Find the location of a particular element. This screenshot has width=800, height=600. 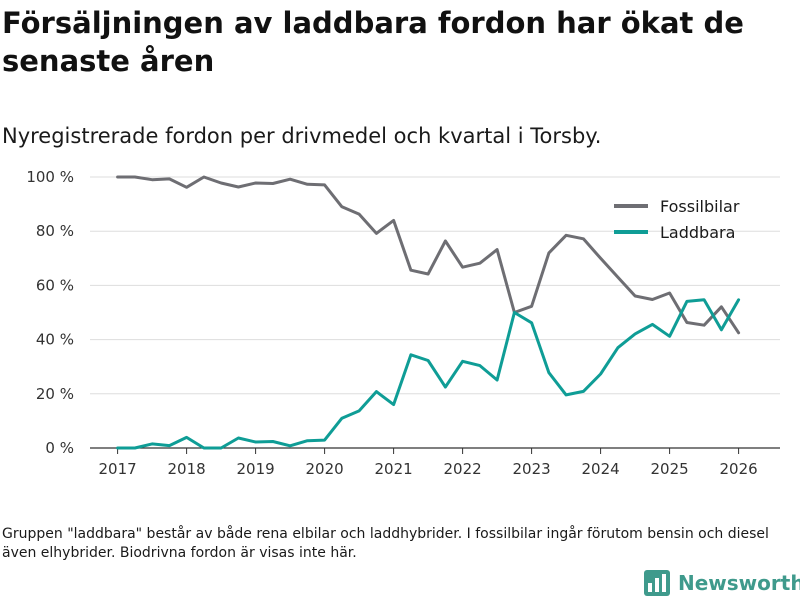

y-tick-label: 80 % is located at coordinates (55, 231).